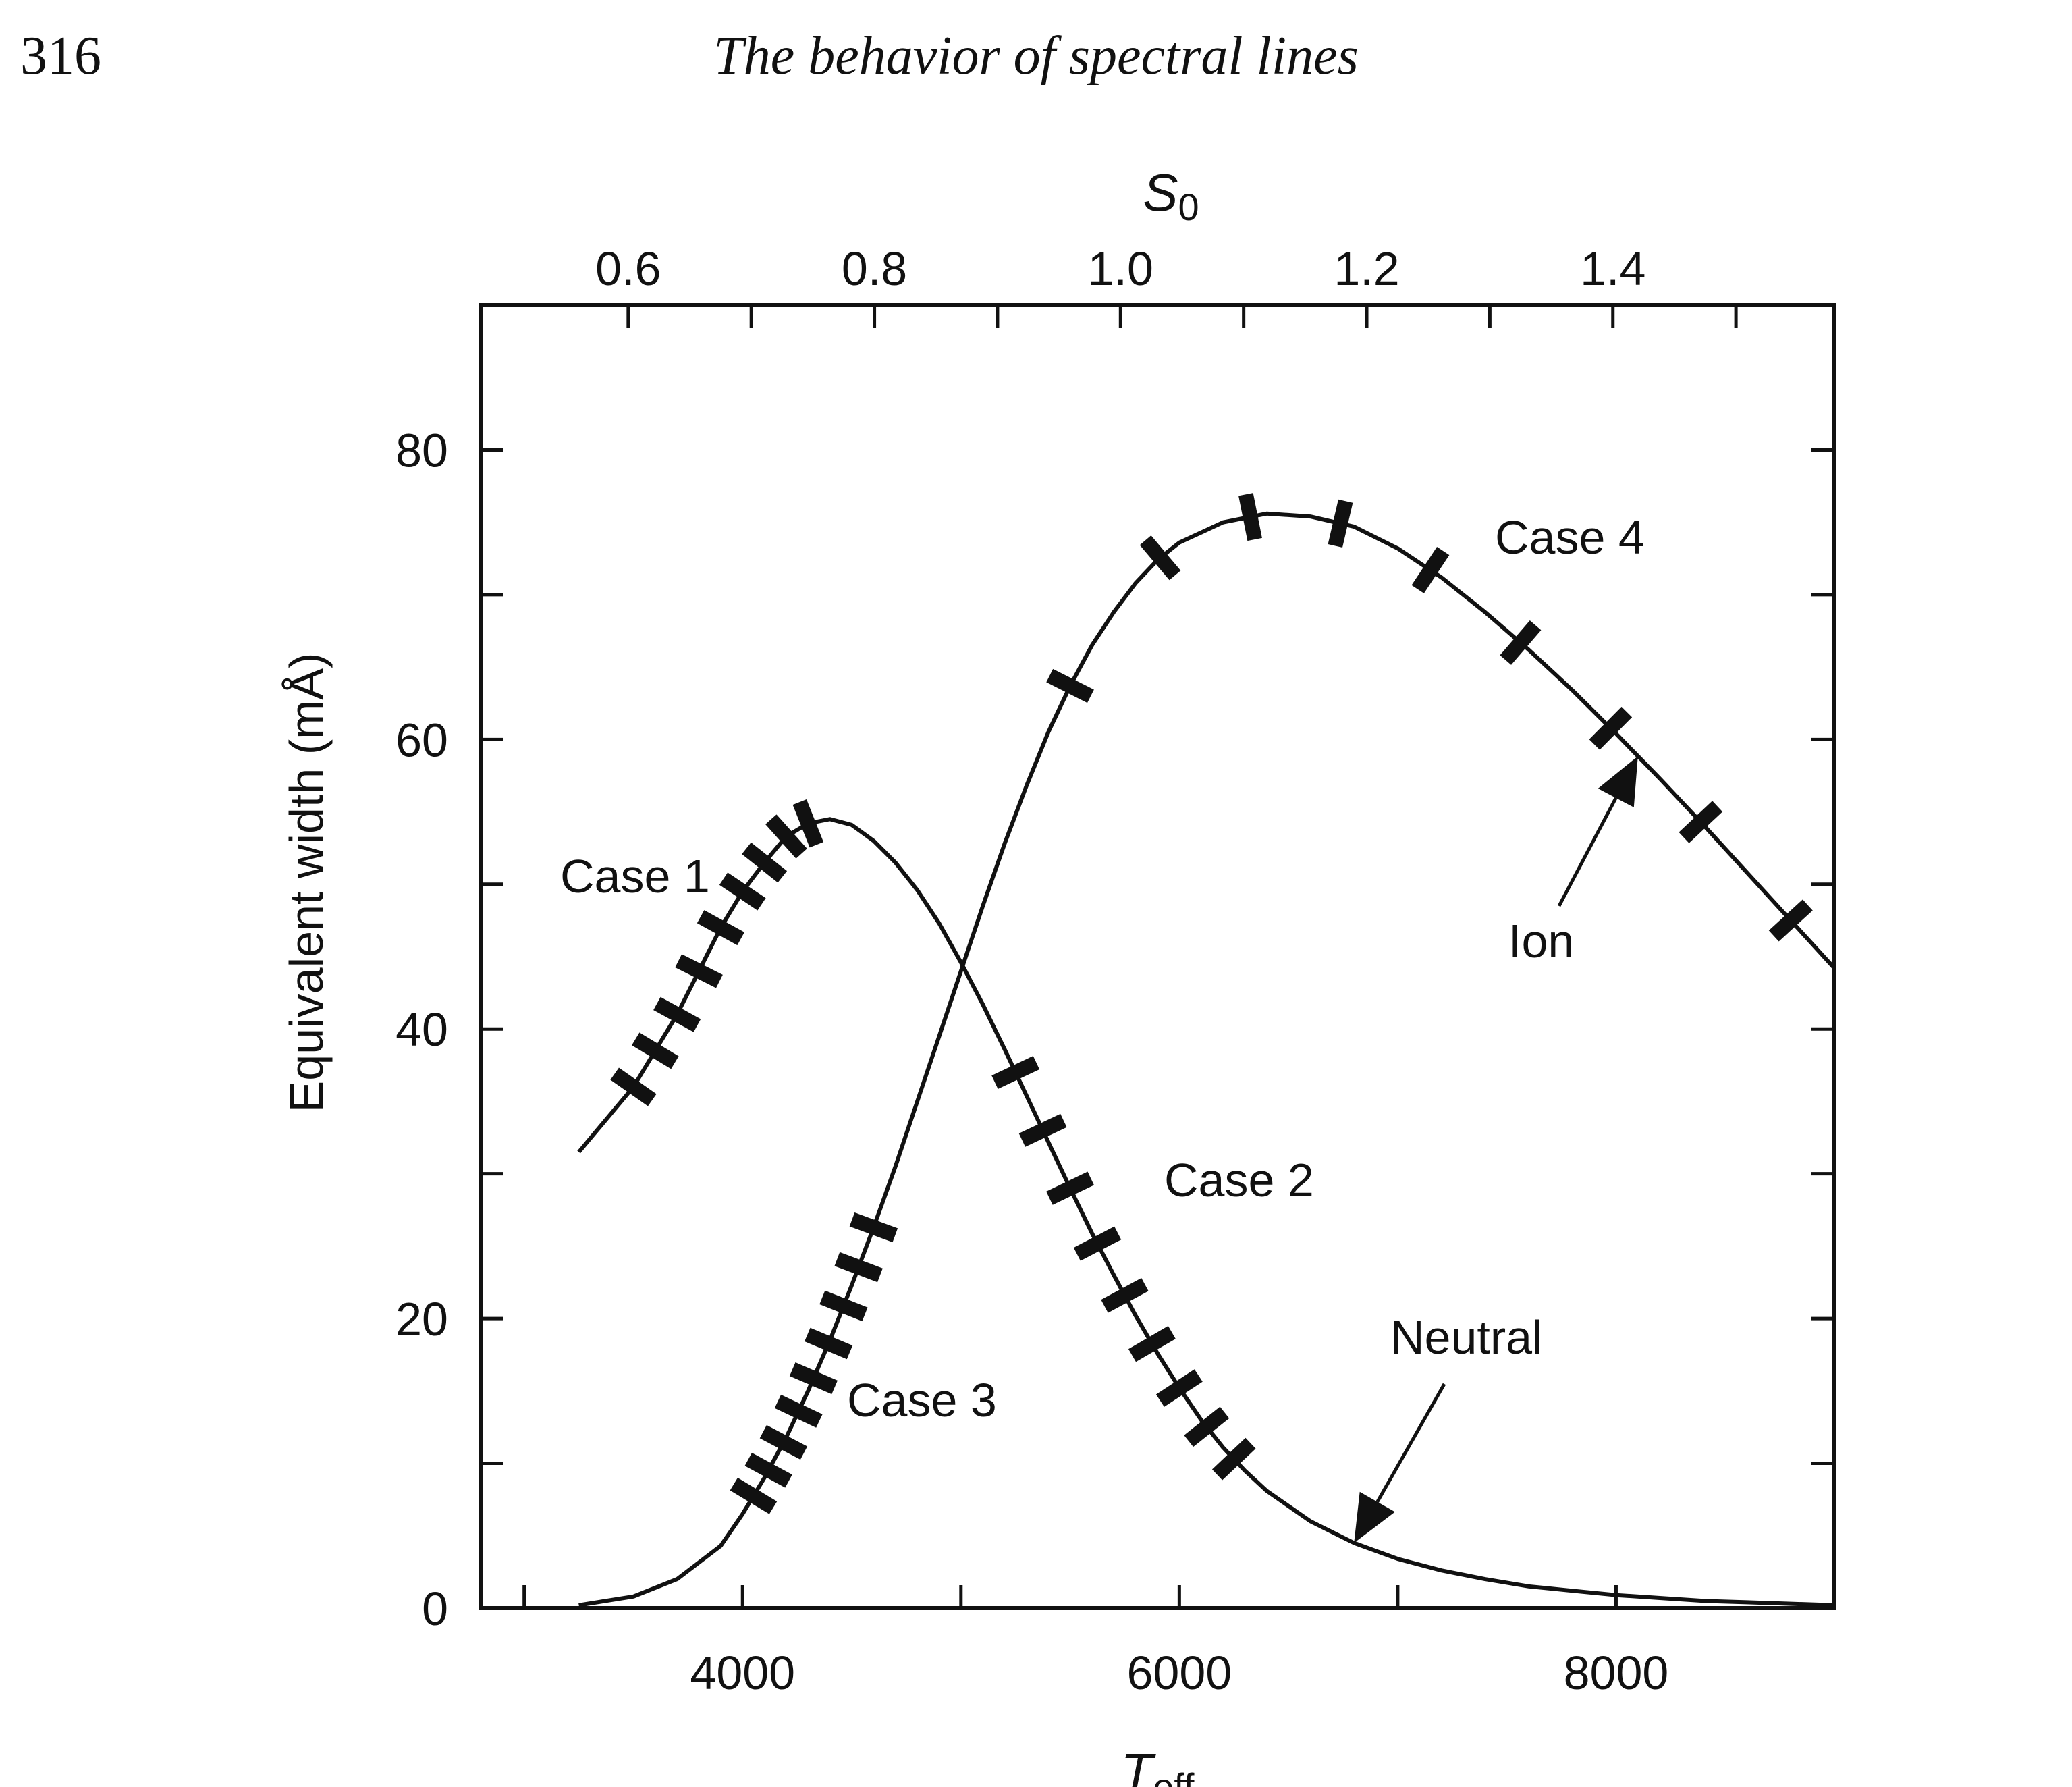 This screenshot has height=1787, width=2072. Describe the element at coordinates (874, 268) in the screenshot. I see `top-tick-label: 0.8` at that location.